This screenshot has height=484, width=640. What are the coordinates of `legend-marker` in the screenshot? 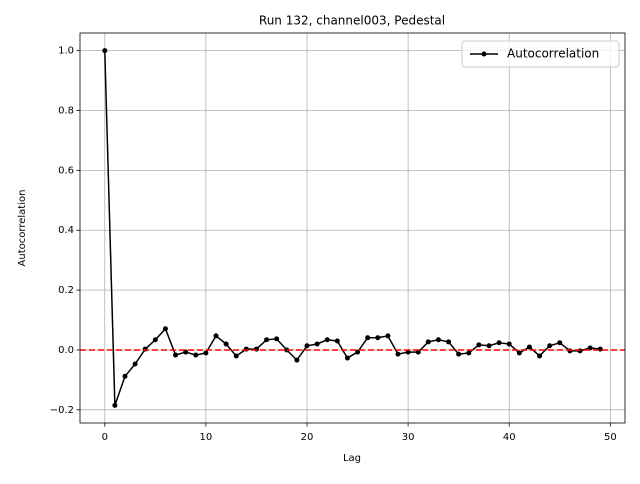 It's located at (484, 54).